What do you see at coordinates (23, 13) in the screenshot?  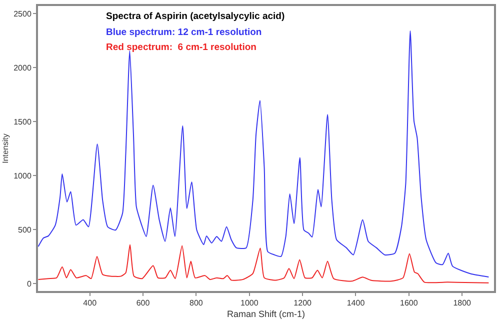 I see `y-tick-label: 2500` at bounding box center [23, 13].